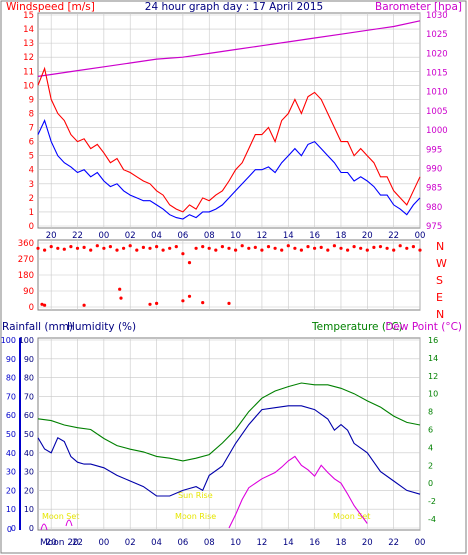 This screenshot has width=468, height=555. I want to click on rainfall-axis-label: Rainfall (mm), so click(37, 327).